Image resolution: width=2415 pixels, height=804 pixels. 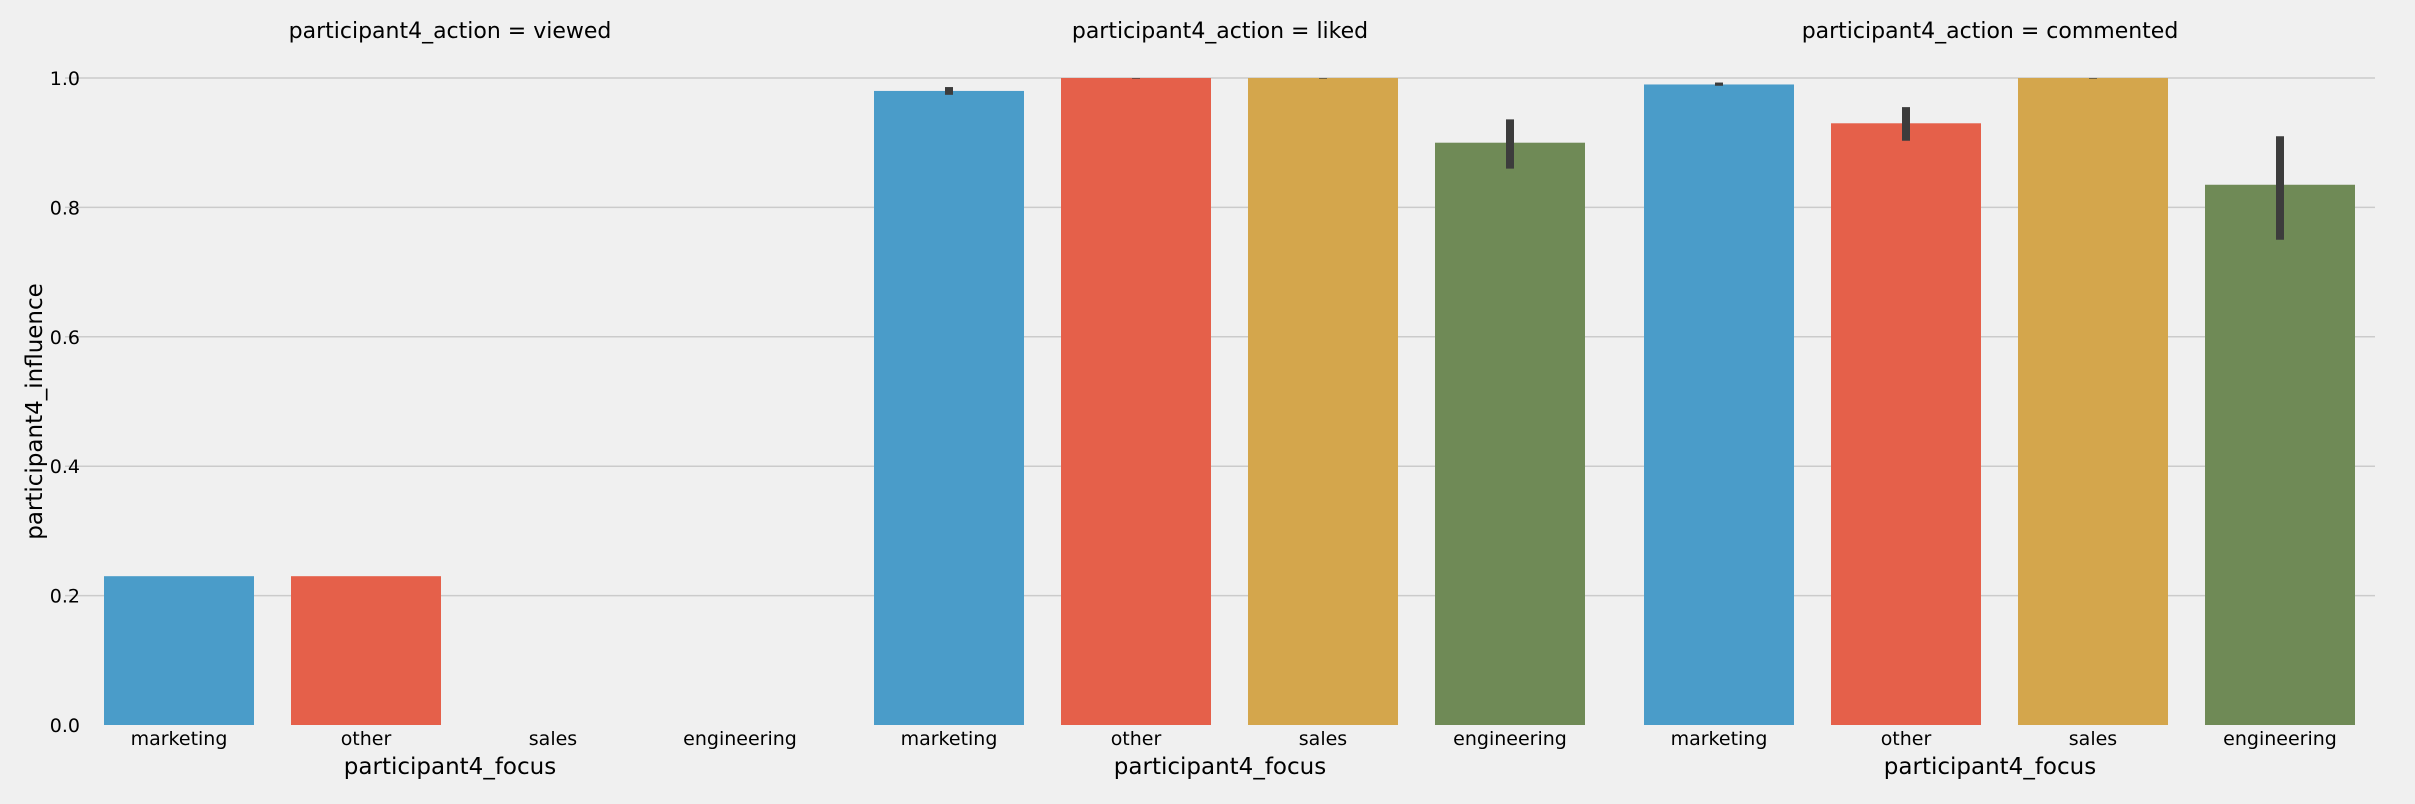 What do you see at coordinates (65, 597) in the screenshot?
I see `y-tick-label: 0.2` at bounding box center [65, 597].